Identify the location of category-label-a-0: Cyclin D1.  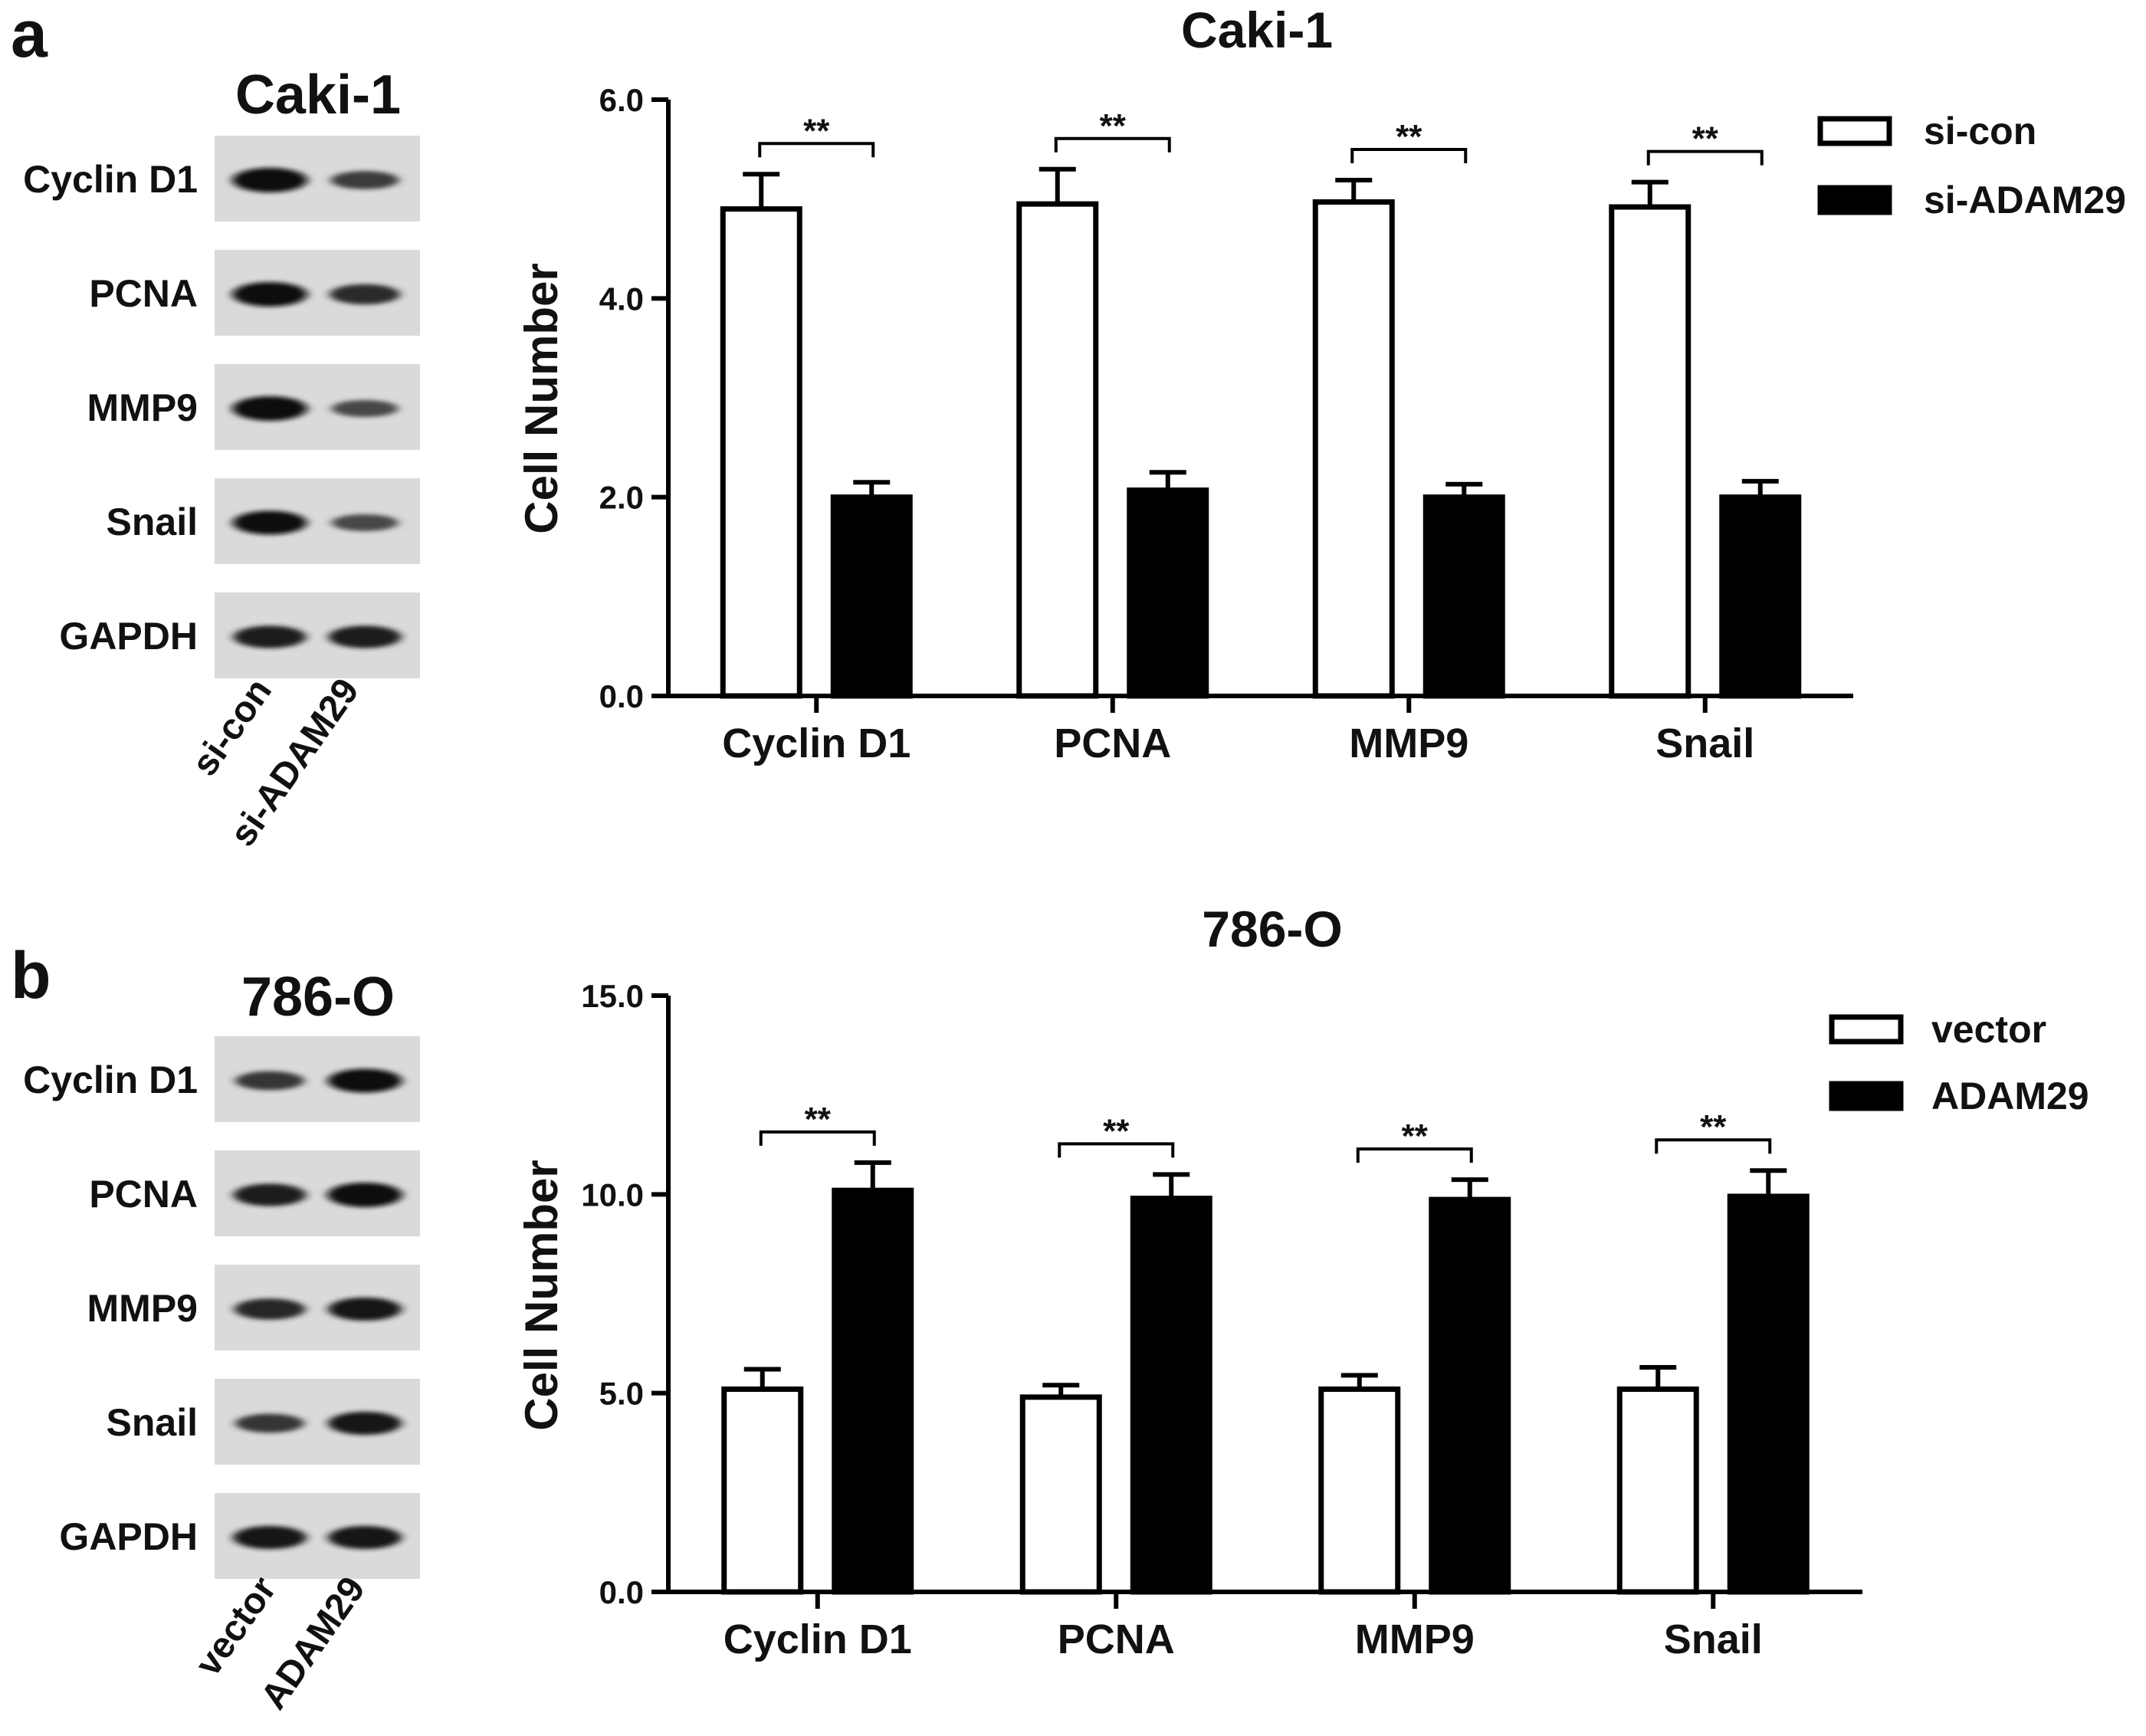
(816, 743).